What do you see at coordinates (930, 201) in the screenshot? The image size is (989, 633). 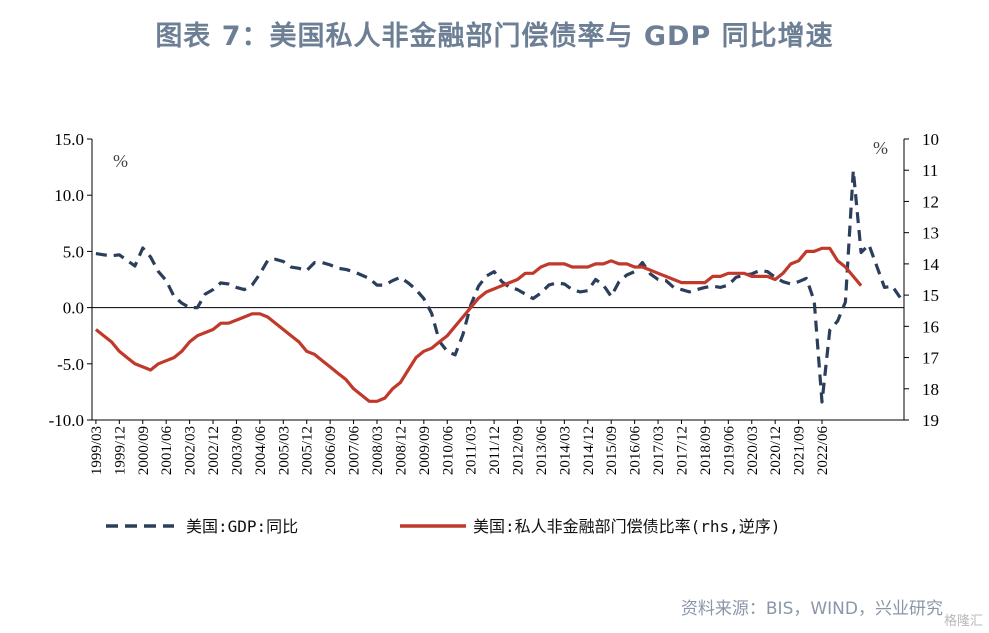 I see `right-tick-label: 12` at bounding box center [930, 201].